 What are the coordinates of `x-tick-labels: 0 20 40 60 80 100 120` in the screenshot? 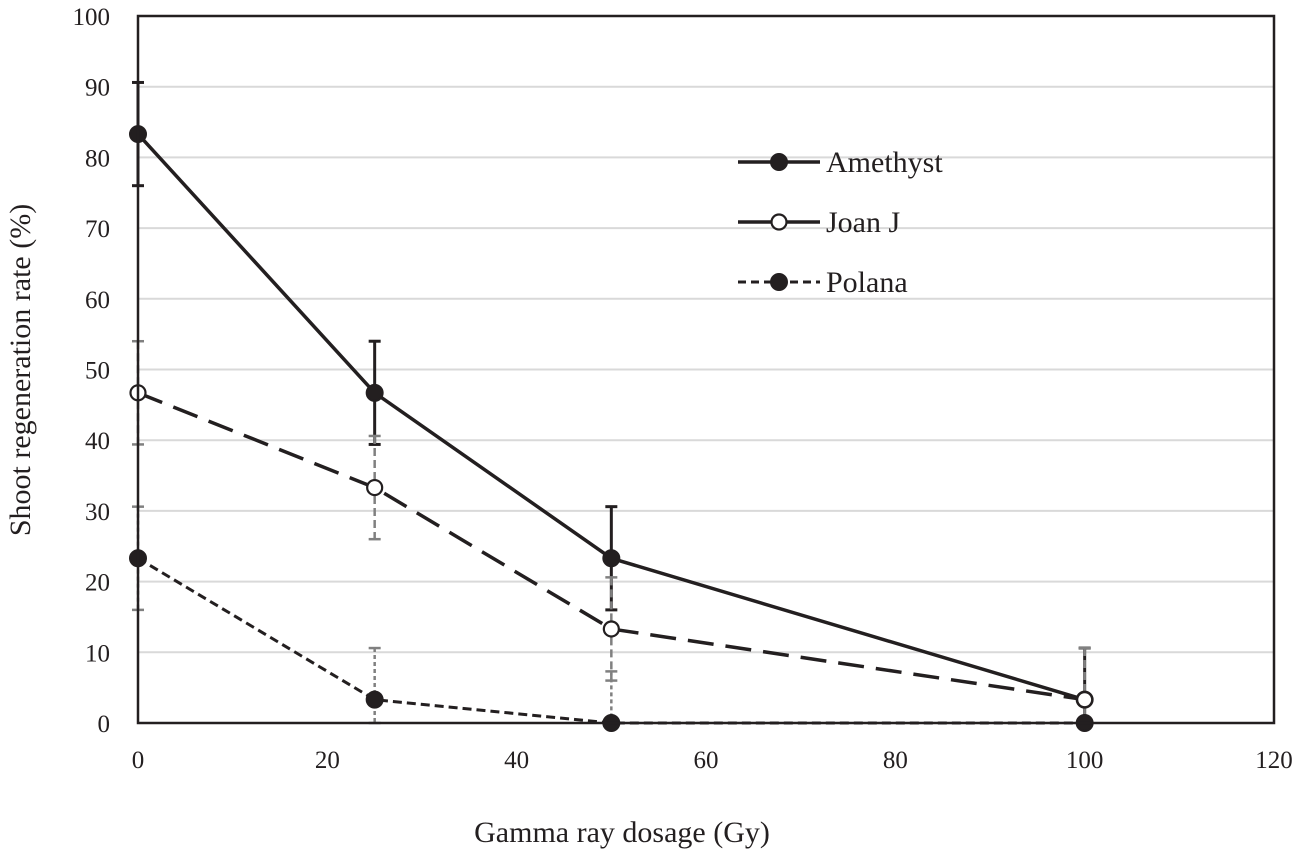 It's located at (712, 760).